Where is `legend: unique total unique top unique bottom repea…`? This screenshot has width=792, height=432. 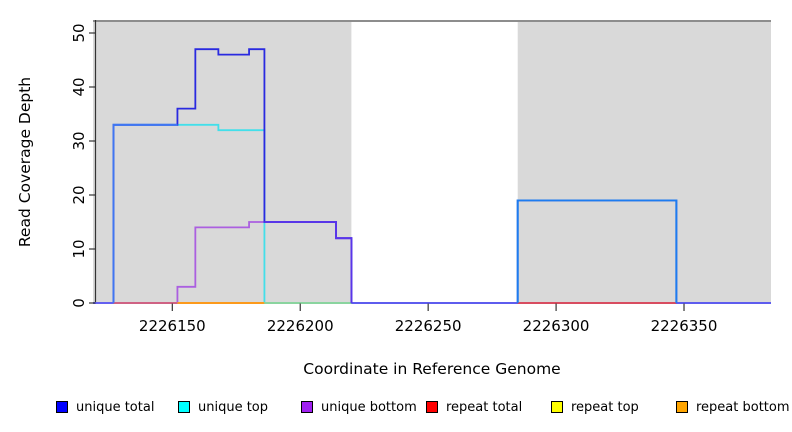 legend: unique total unique top unique bottom repea… is located at coordinates (396, 410).